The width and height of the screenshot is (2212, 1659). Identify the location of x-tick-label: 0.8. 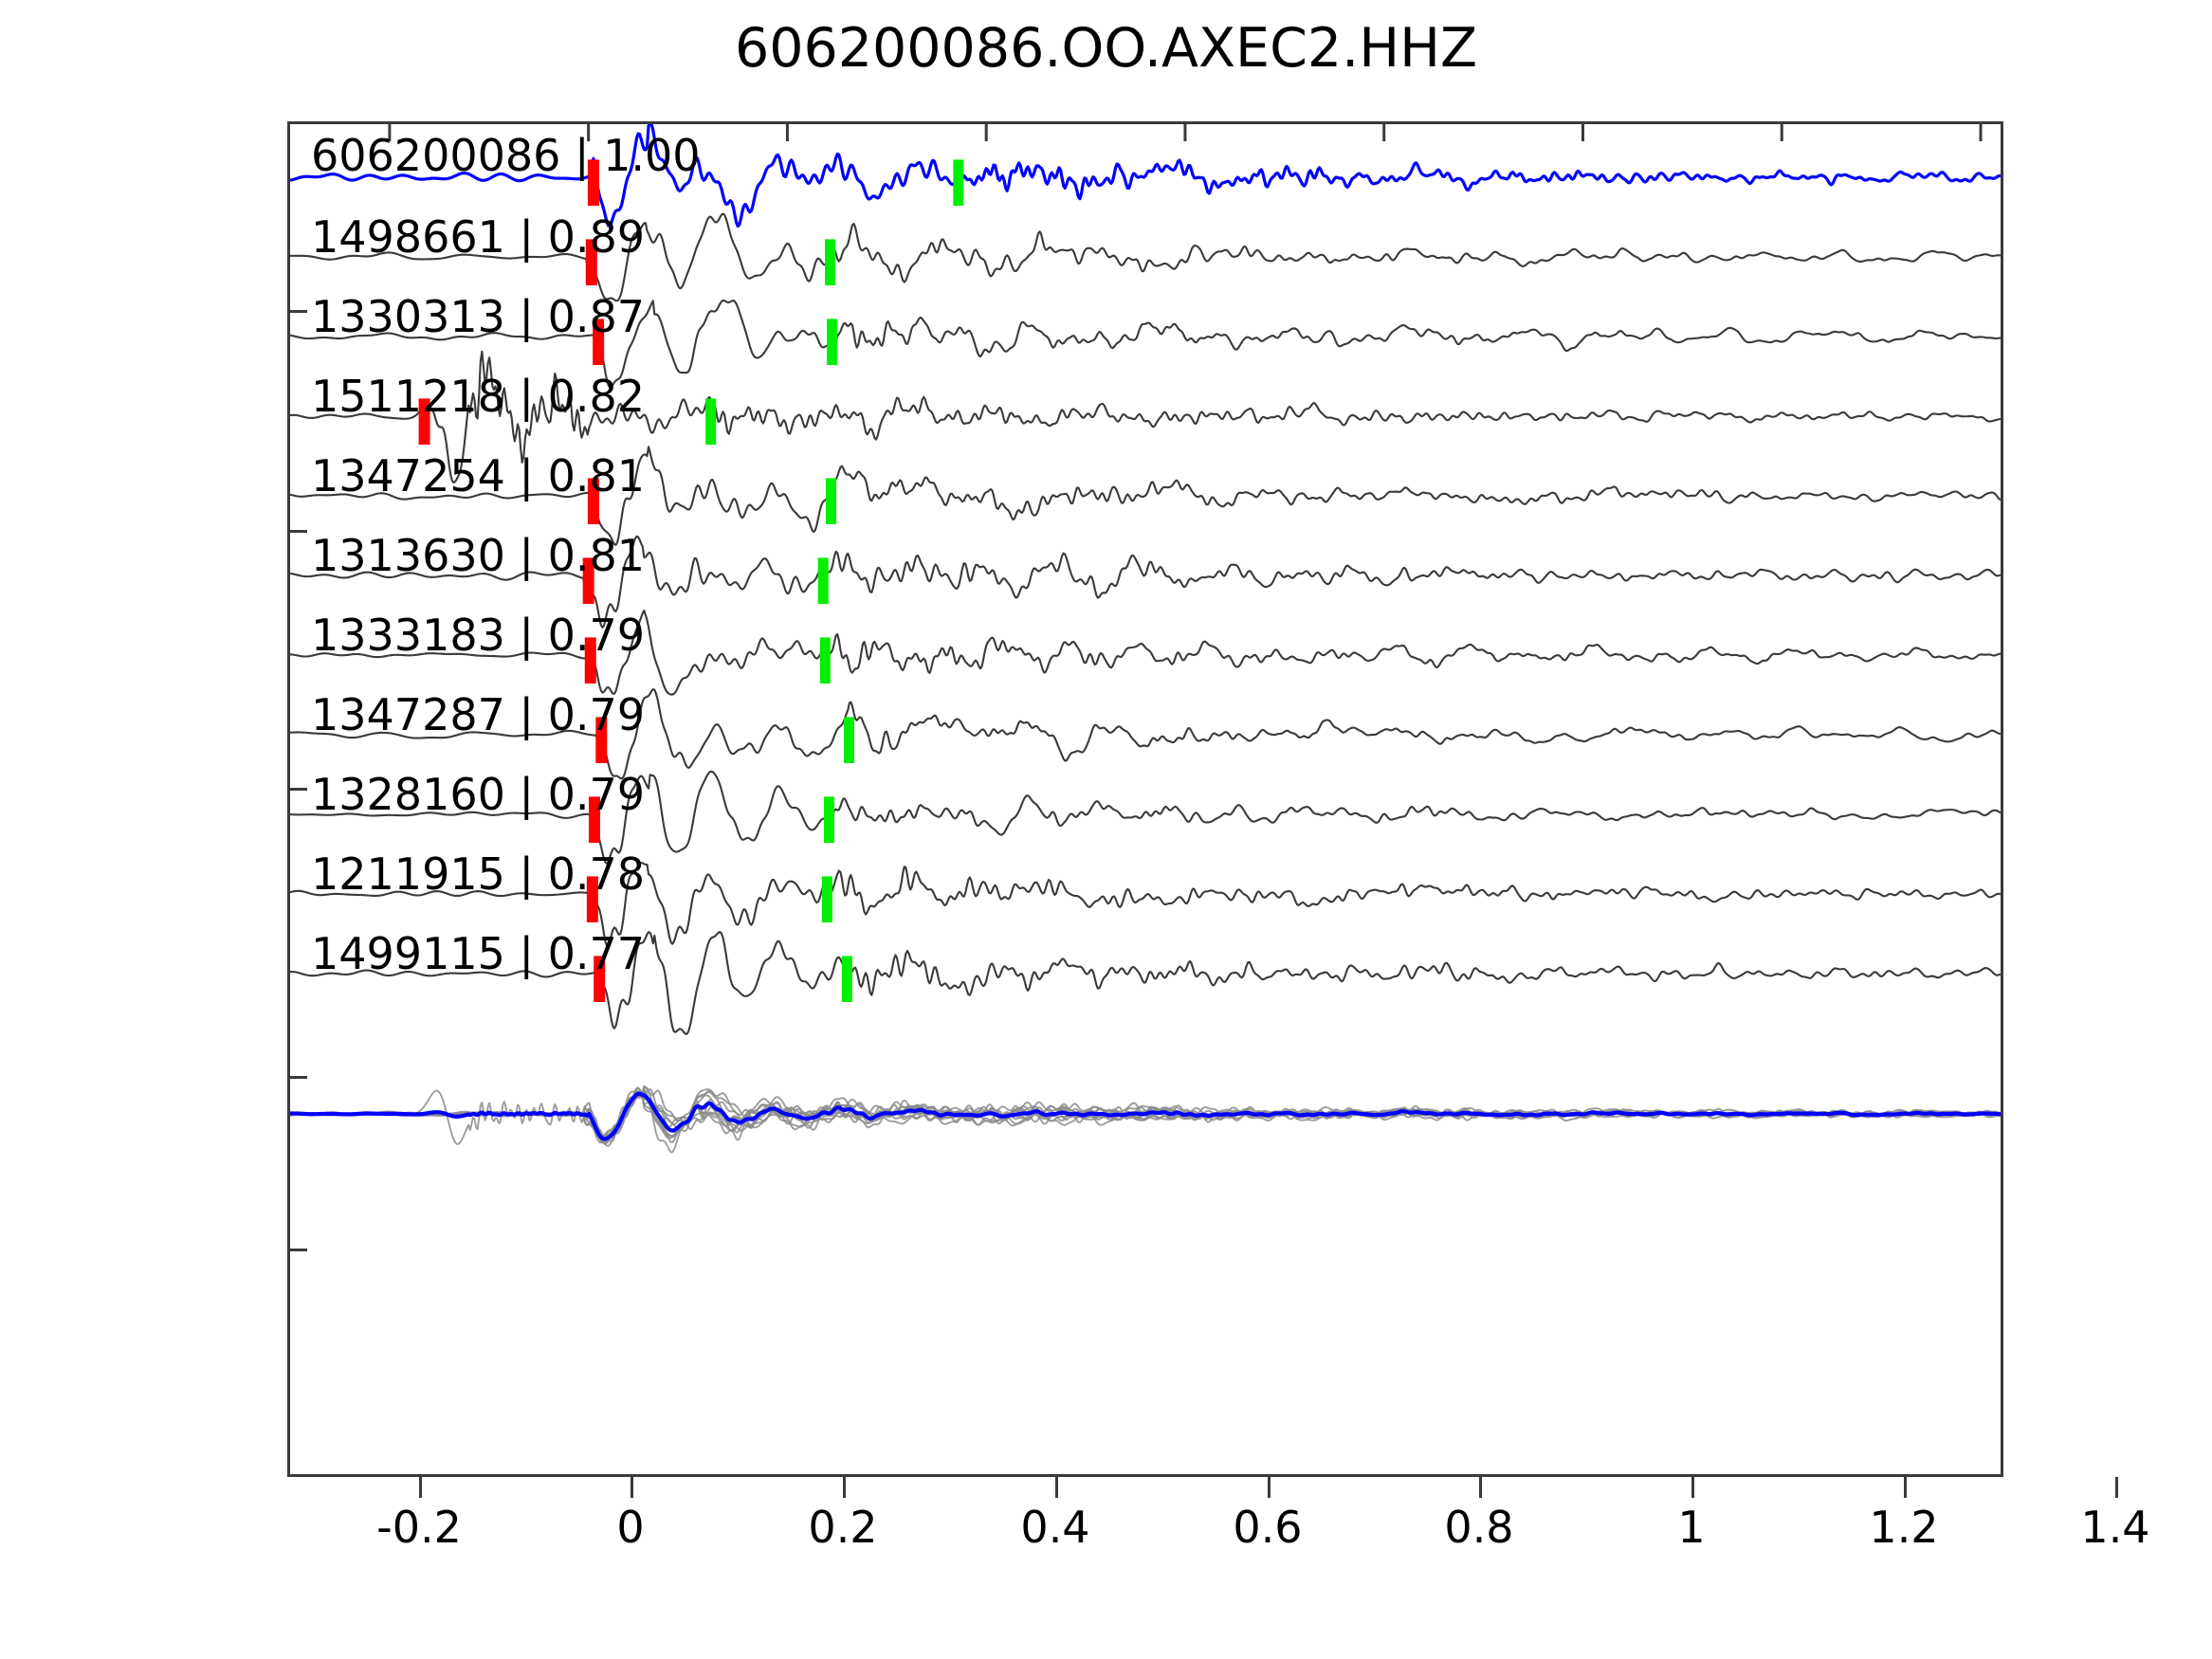
(1479, 1527).